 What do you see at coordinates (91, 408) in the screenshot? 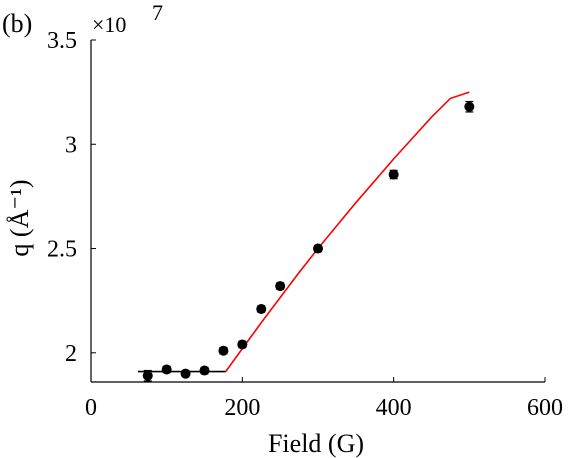
I see `x-tick-label: 0` at bounding box center [91, 408].